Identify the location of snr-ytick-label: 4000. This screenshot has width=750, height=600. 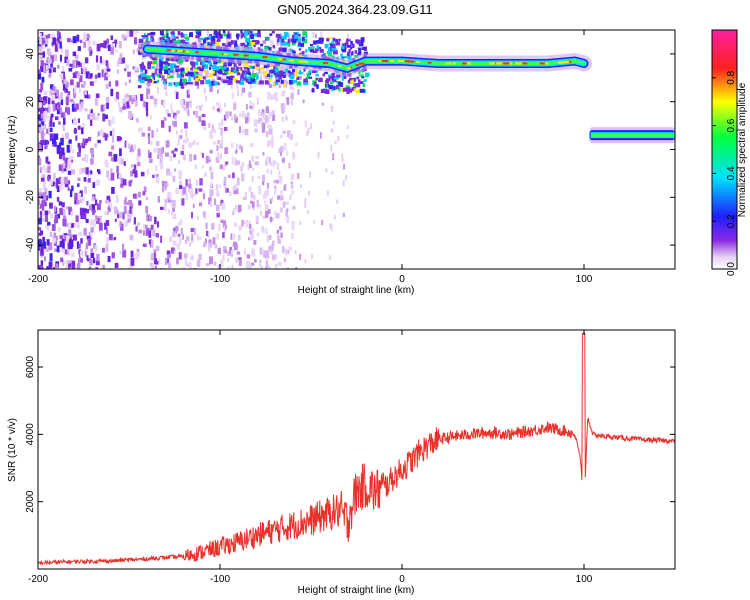
(30, 434).